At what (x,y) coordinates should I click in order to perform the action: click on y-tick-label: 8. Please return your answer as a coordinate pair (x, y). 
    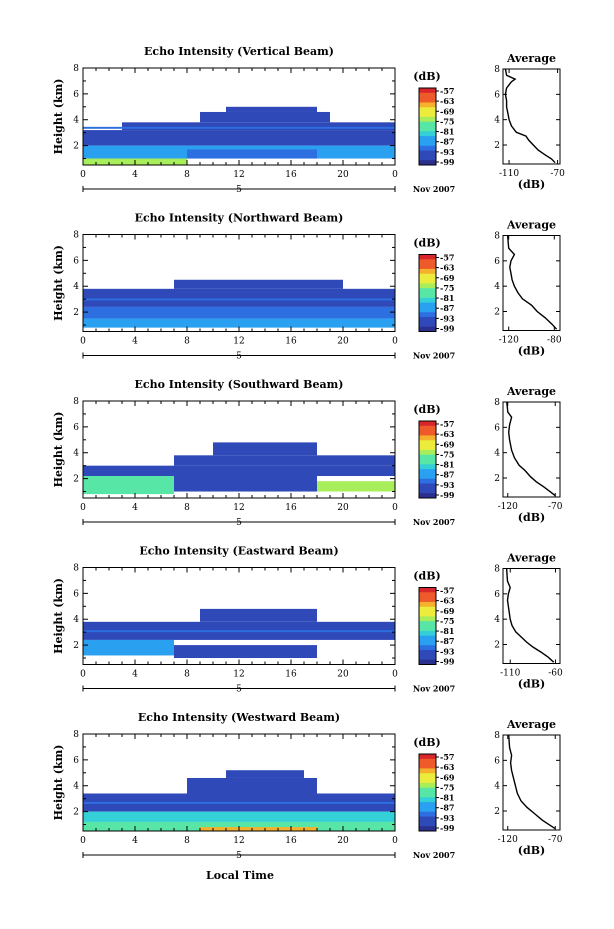
    Looking at the image, I should click on (76, 735).